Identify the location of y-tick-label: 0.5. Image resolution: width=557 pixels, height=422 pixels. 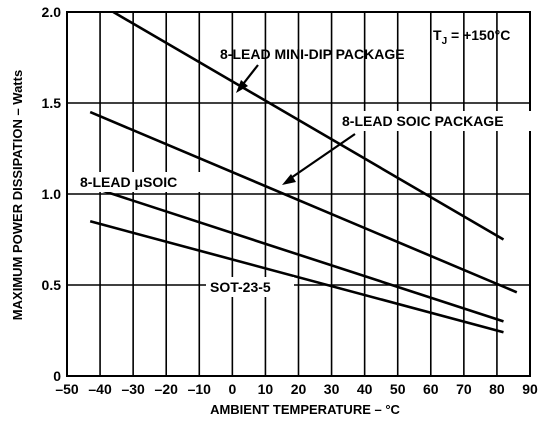
(52, 285).